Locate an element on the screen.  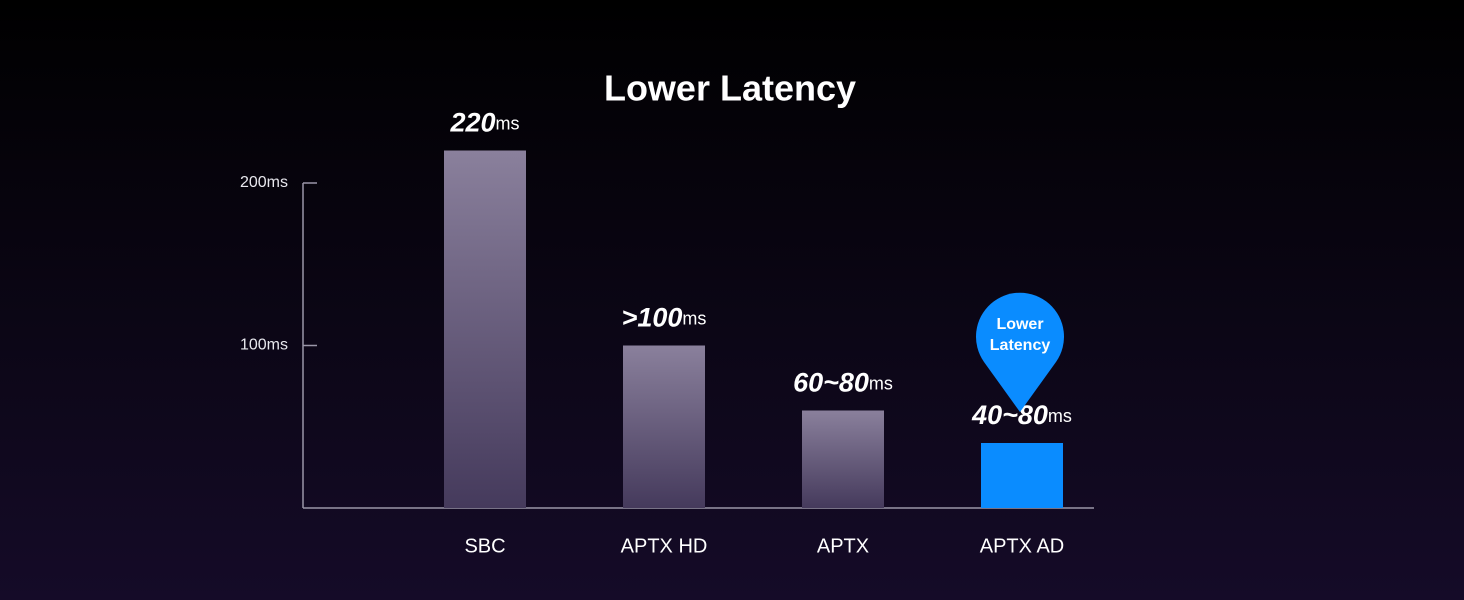
value-label: 220ms is located at coordinates (484, 123).